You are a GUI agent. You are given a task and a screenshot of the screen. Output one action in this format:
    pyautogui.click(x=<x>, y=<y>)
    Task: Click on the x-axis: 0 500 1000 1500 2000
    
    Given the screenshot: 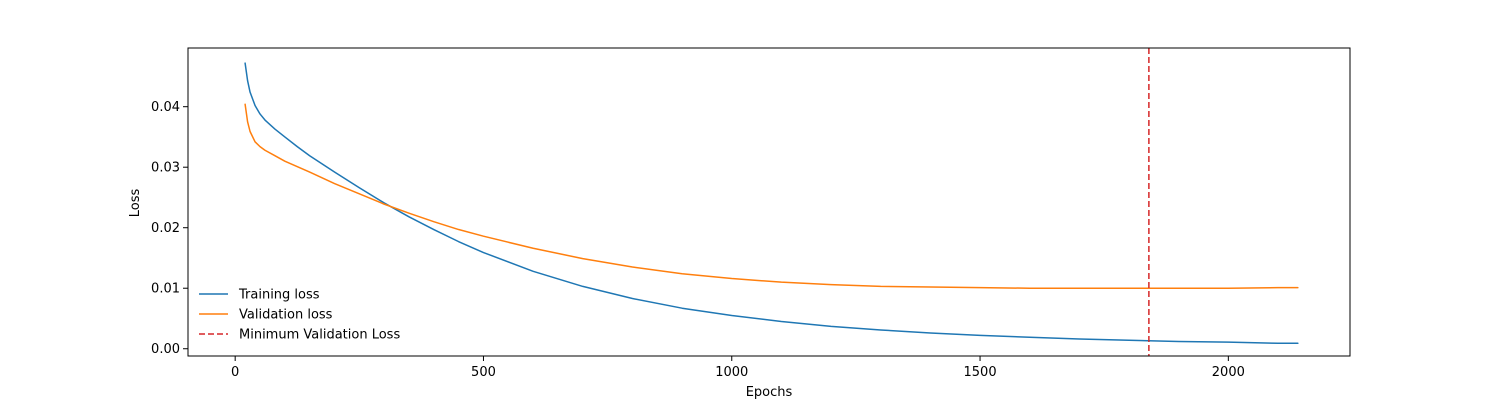 What is the action you would take?
    pyautogui.click(x=738, y=368)
    